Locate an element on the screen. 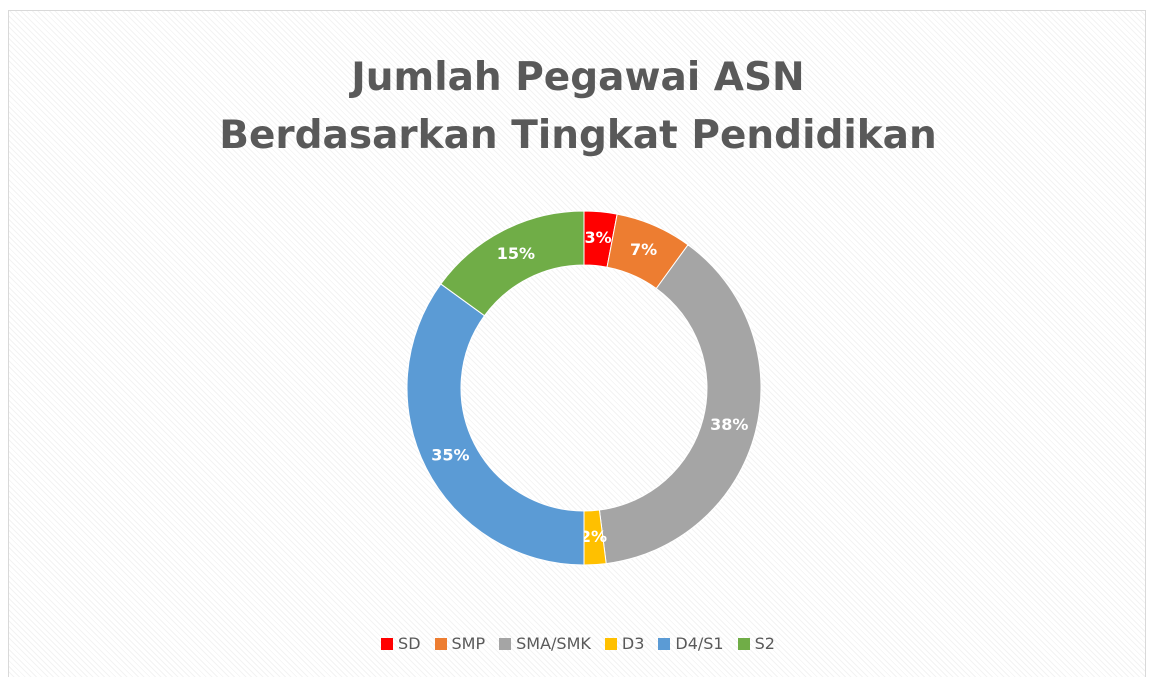  data-label: 35% is located at coordinates (450, 455).